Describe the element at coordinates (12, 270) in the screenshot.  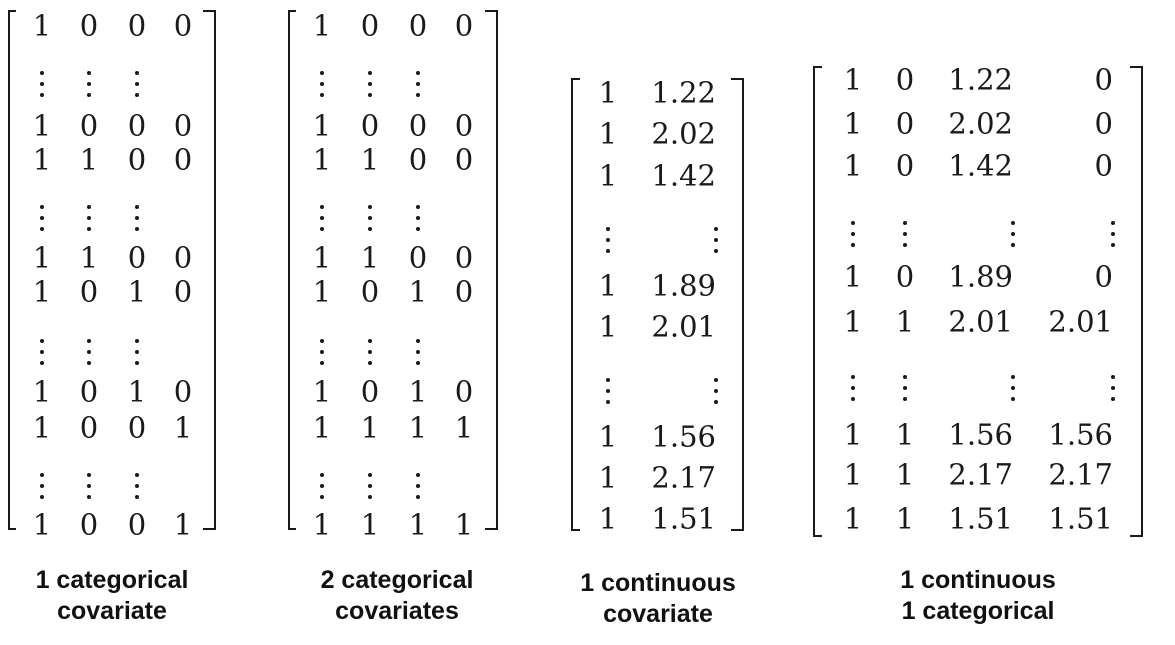
I see `left-bracket` at that location.